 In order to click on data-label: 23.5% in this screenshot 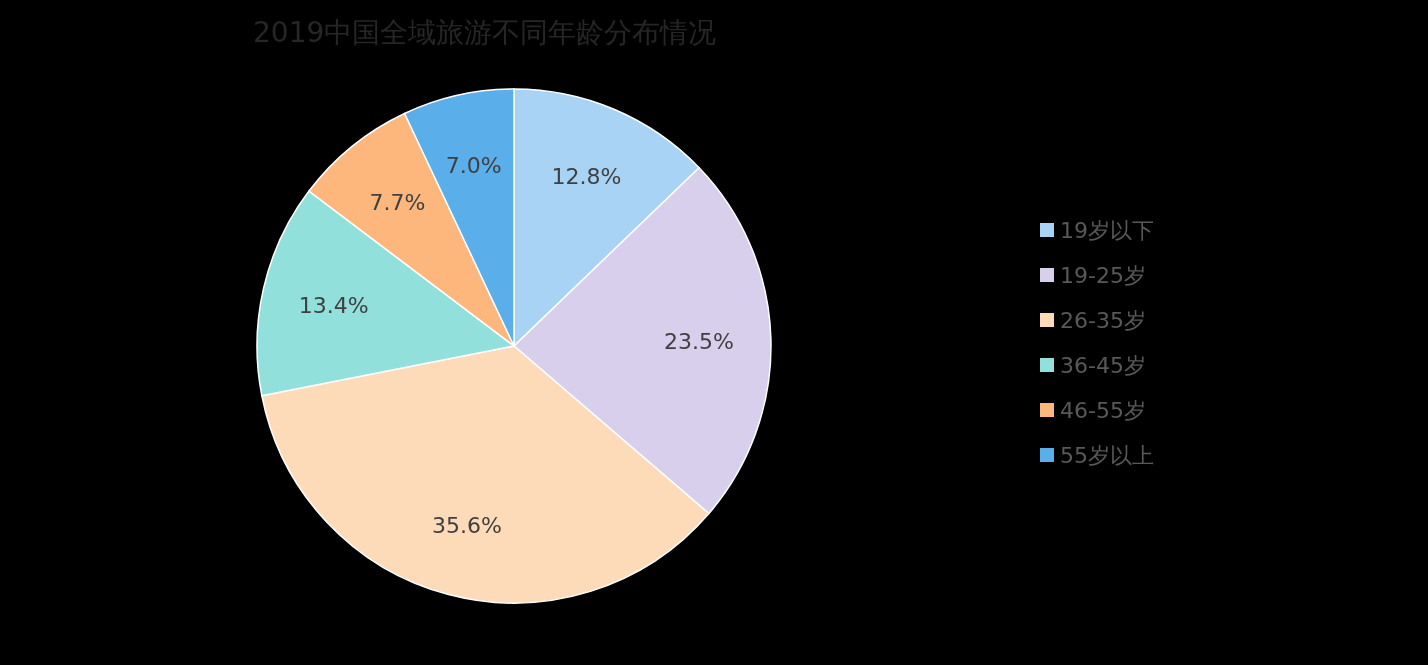, I will do `click(699, 341)`.